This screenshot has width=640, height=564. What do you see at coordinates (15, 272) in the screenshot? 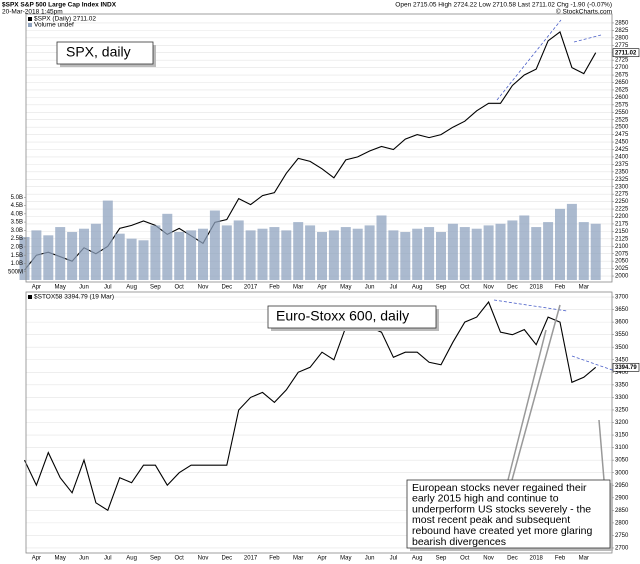
I see `y2-tick-label: 500M` at bounding box center [15, 272].